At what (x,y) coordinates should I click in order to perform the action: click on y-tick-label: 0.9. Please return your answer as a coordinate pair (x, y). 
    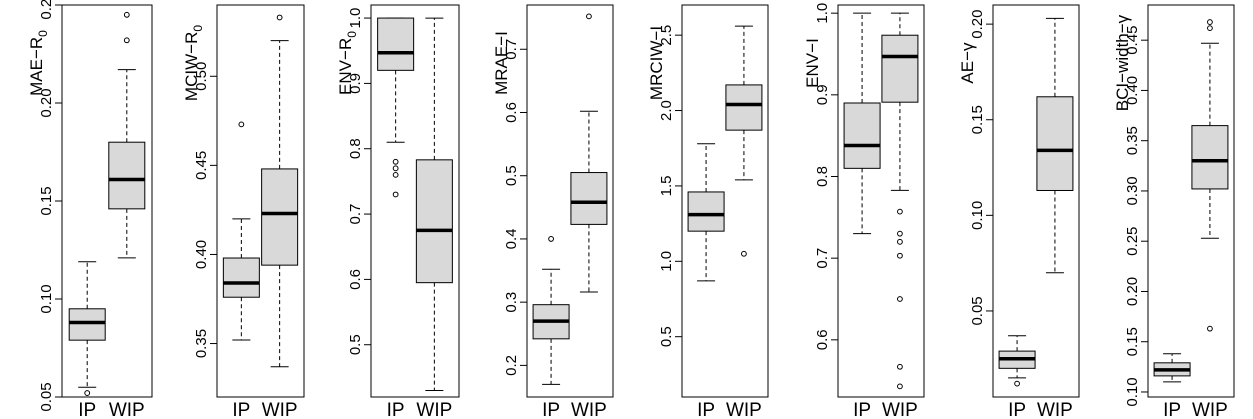
    Looking at the image, I should click on (355, 83).